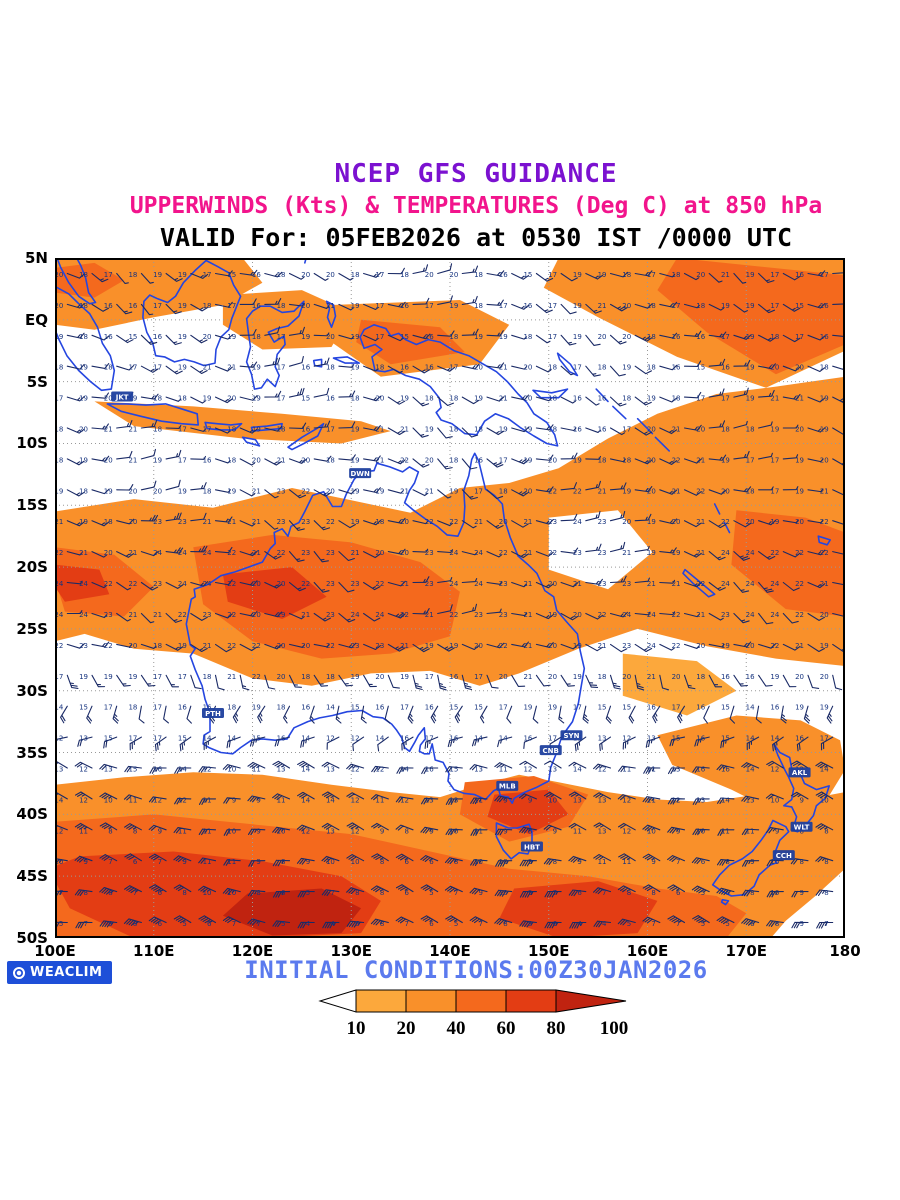 This screenshot has height=1200, width=900. Describe the element at coordinates (36, 258) in the screenshot. I see `lat-label-5N: 5N` at that location.